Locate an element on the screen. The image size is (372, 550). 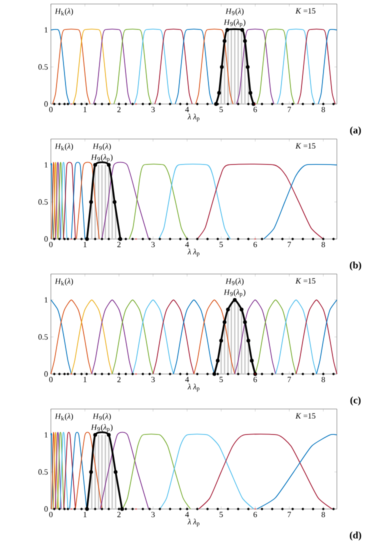
text: (c) is located at coordinates (355, 401).